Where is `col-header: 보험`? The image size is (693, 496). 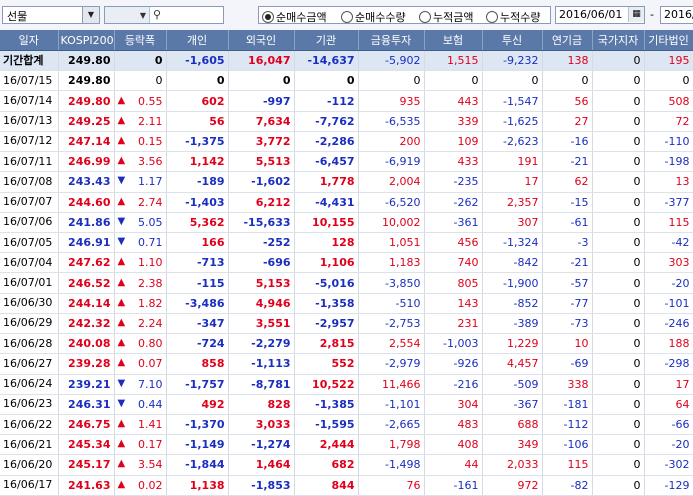 col-header: 보험 is located at coordinates (453, 40).